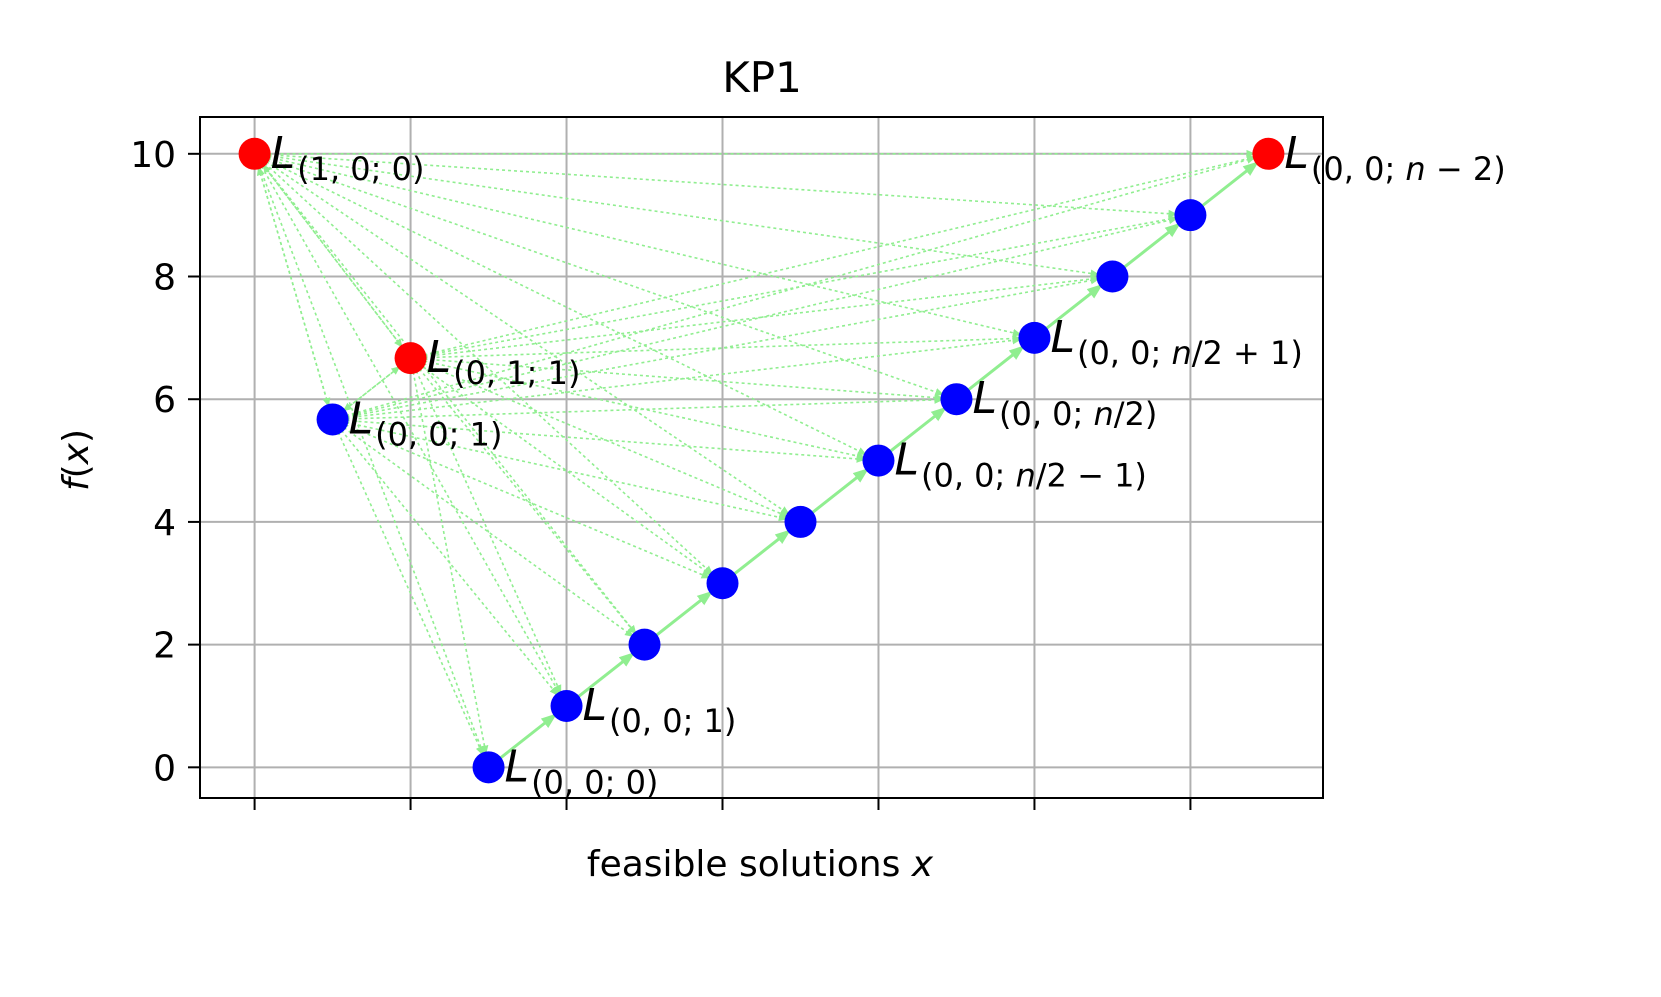 The height and width of the screenshot is (997, 1661). I want to click on point-label: L(0, 0; n/2 + 1), so click(1176, 342).